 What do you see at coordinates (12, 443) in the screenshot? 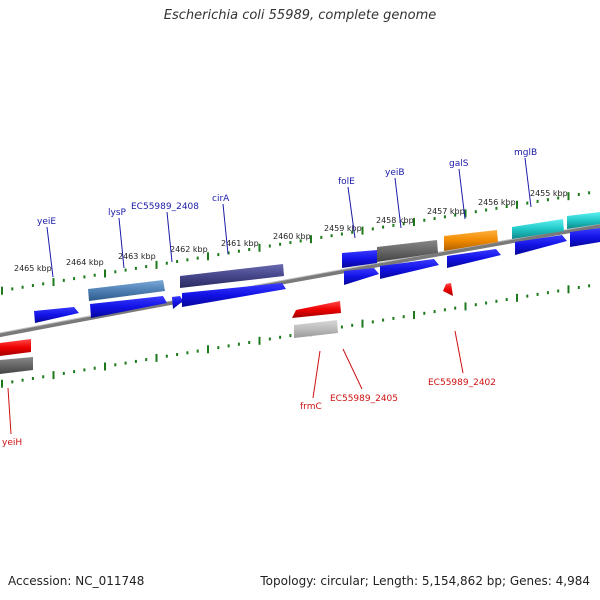
I see `gene-label-yeiH: yeiH` at bounding box center [12, 443].